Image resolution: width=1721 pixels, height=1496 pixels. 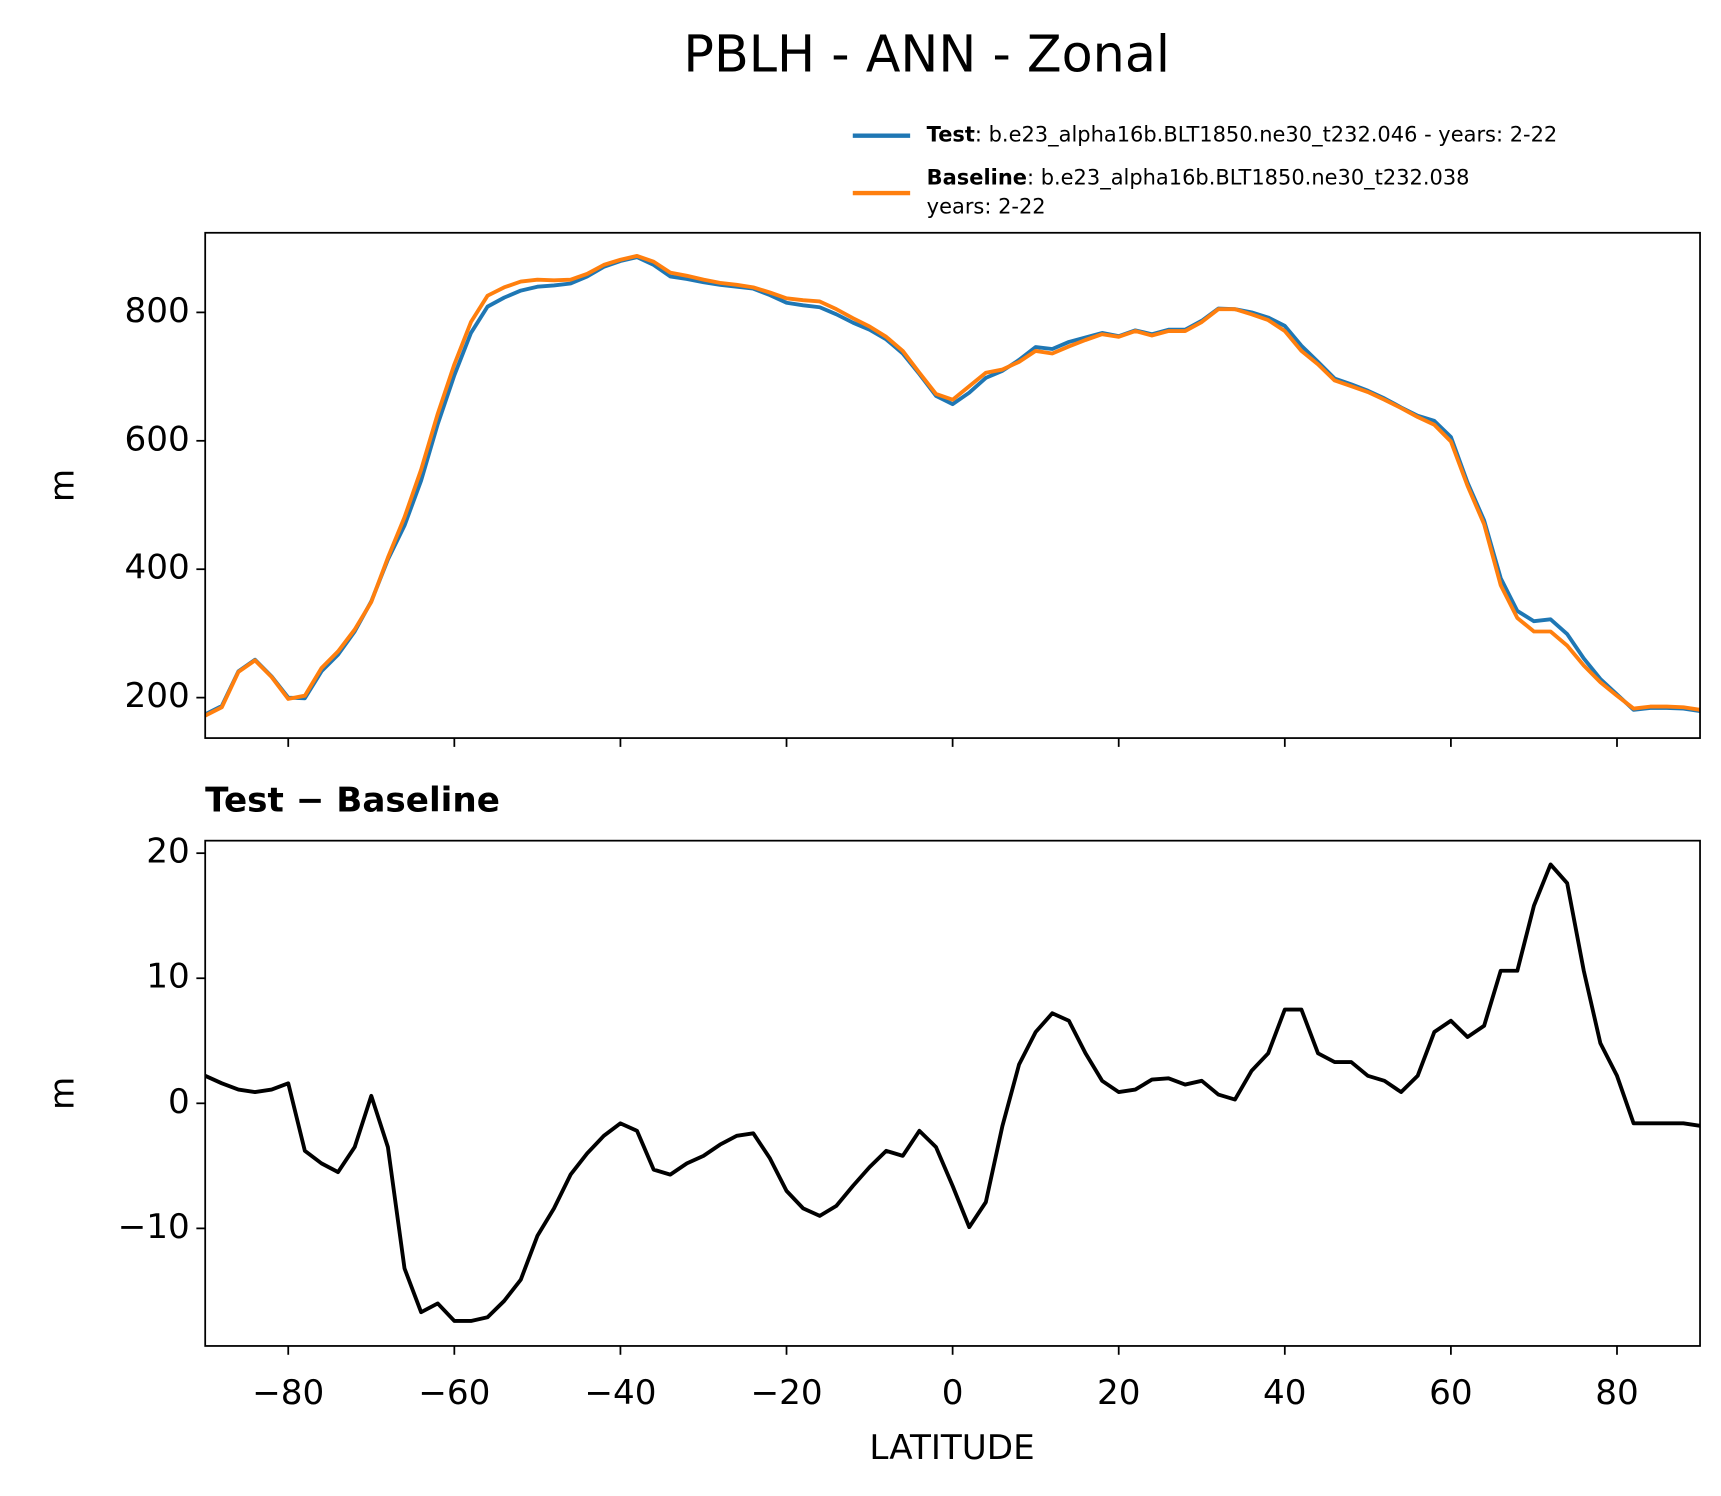 What do you see at coordinates (1285, 1393) in the screenshot?
I see `x-tick-label: 40` at bounding box center [1285, 1393].